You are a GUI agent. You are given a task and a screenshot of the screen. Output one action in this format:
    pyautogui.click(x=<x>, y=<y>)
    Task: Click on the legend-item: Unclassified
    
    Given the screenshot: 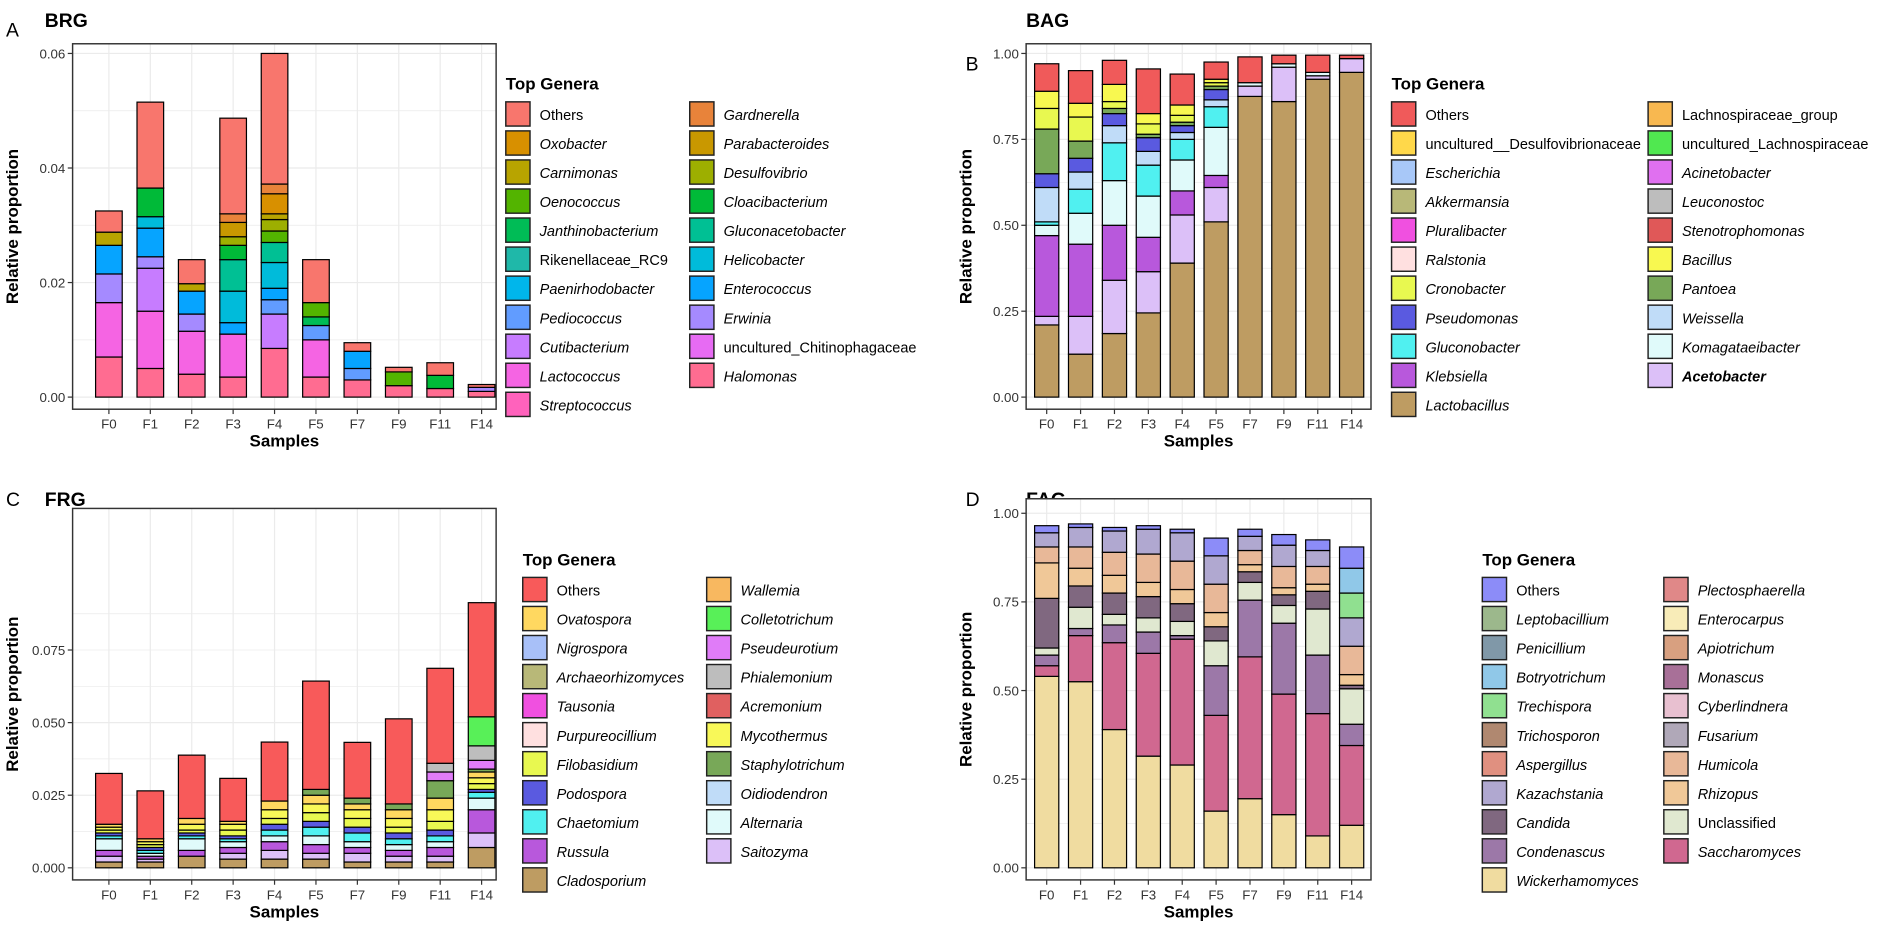 What is the action you would take?
    pyautogui.click(x=1719, y=822)
    